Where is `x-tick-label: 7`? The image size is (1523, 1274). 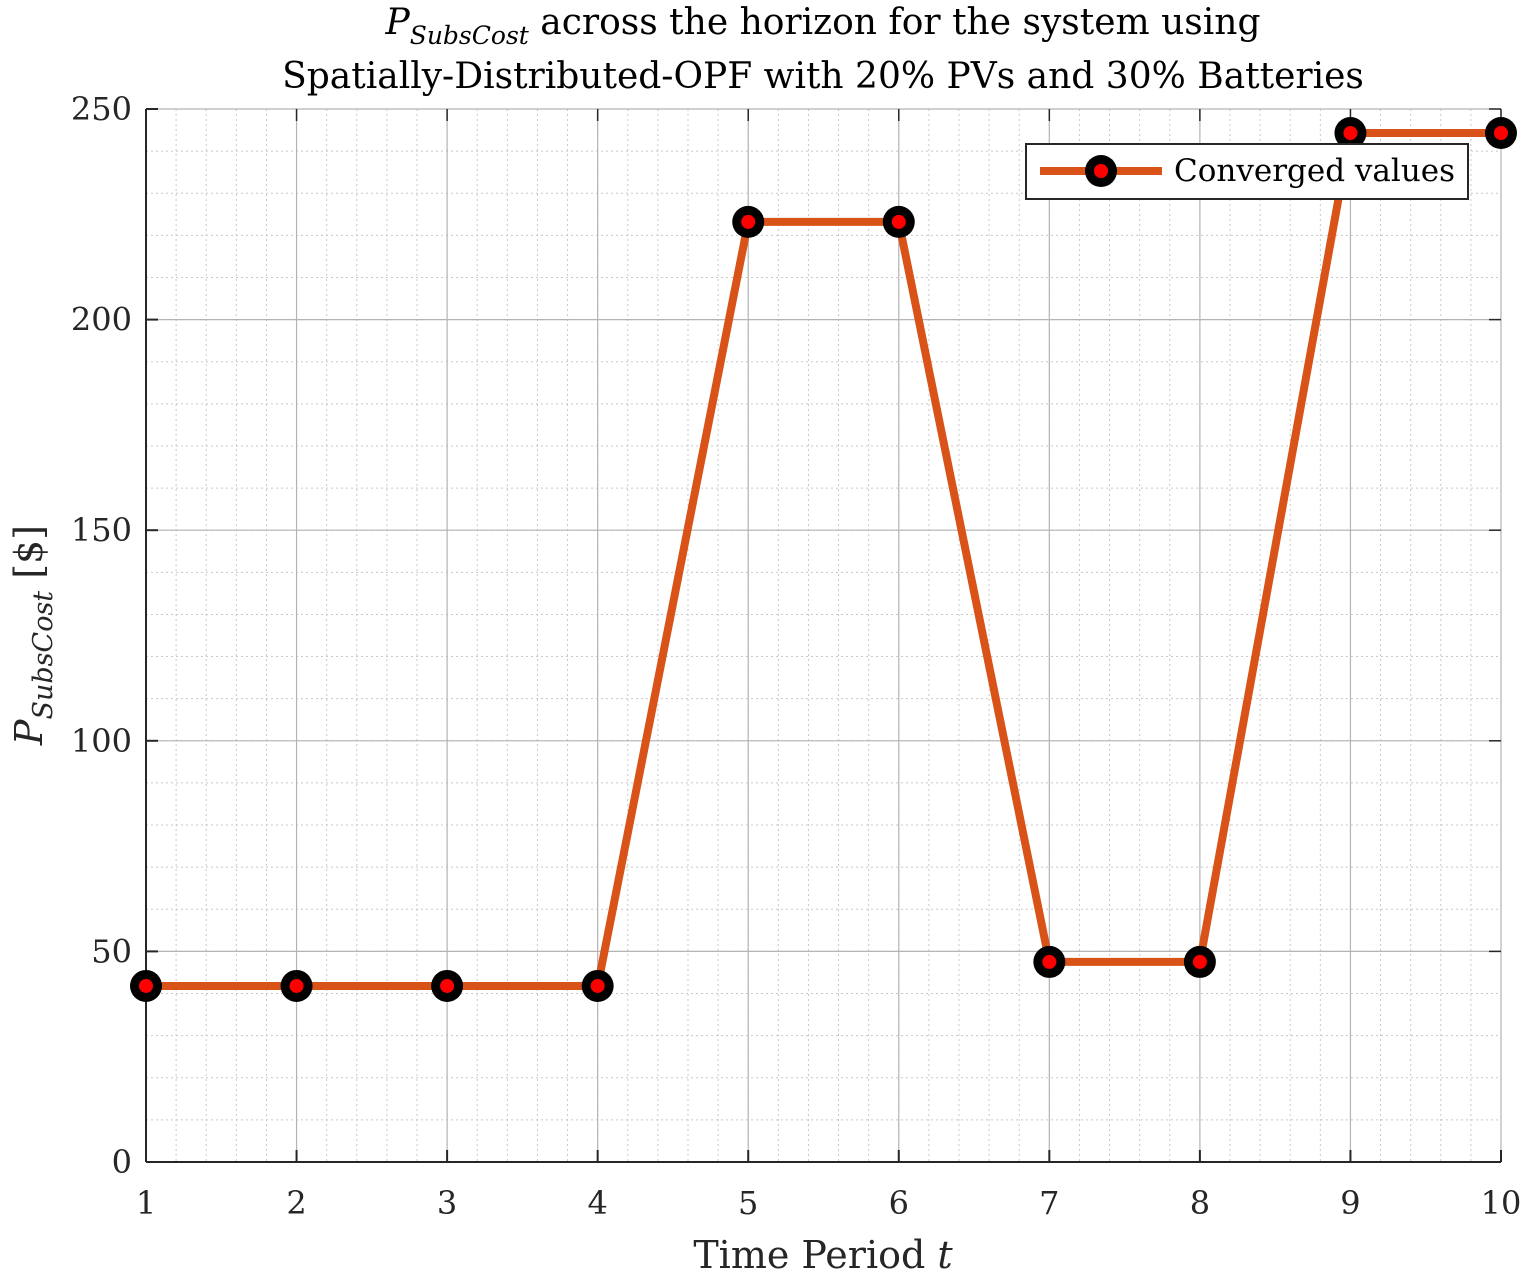
x-tick-label: 7 is located at coordinates (1049, 1203).